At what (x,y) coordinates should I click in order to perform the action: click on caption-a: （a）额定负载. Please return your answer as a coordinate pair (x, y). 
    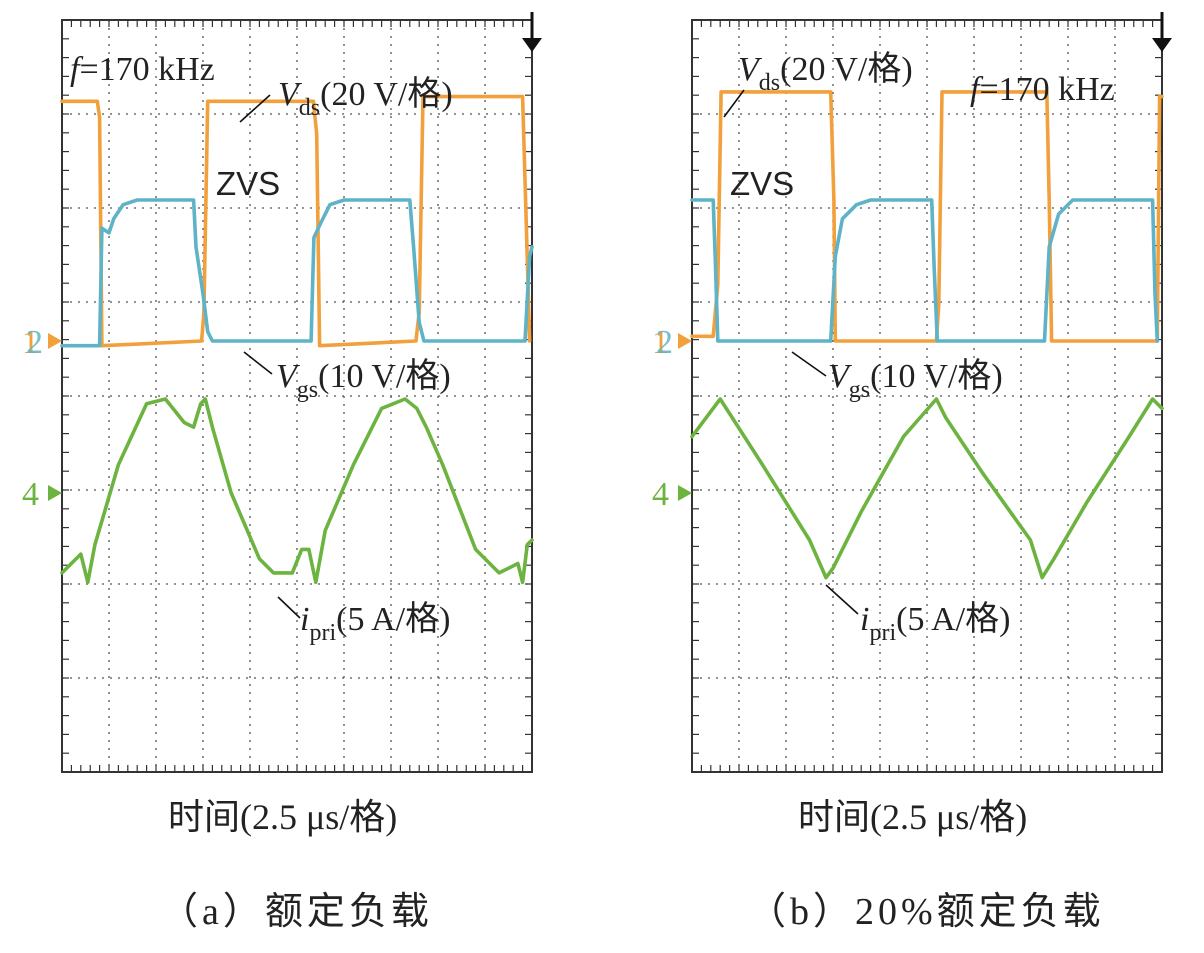
    Looking at the image, I should click on (296, 912).